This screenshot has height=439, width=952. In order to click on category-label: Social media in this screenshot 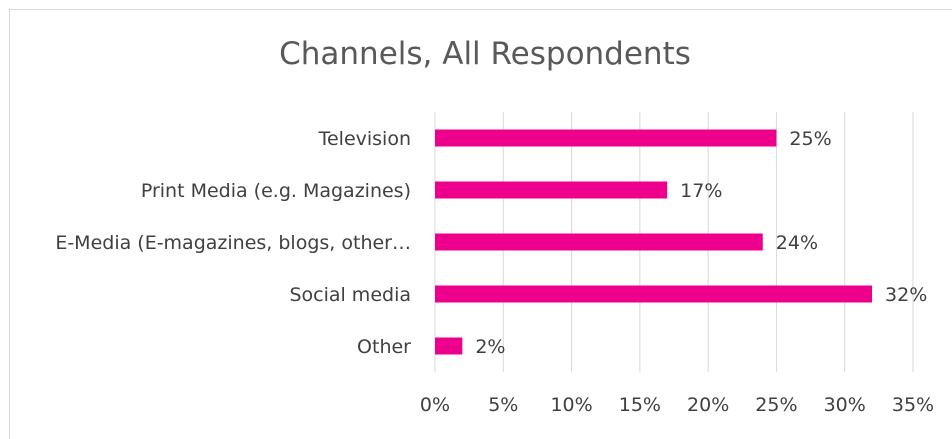, I will do `click(350, 295)`.